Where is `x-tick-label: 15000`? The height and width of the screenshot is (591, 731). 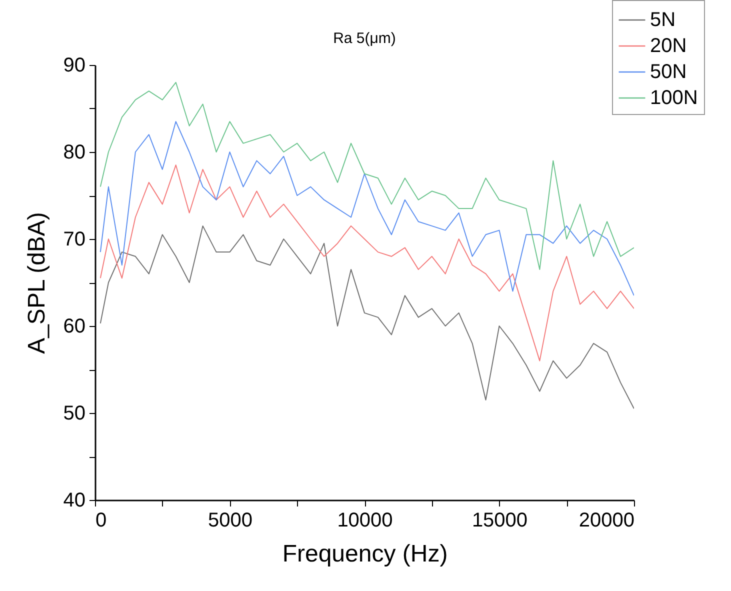 x-tick-label: 15000 is located at coordinates (500, 521).